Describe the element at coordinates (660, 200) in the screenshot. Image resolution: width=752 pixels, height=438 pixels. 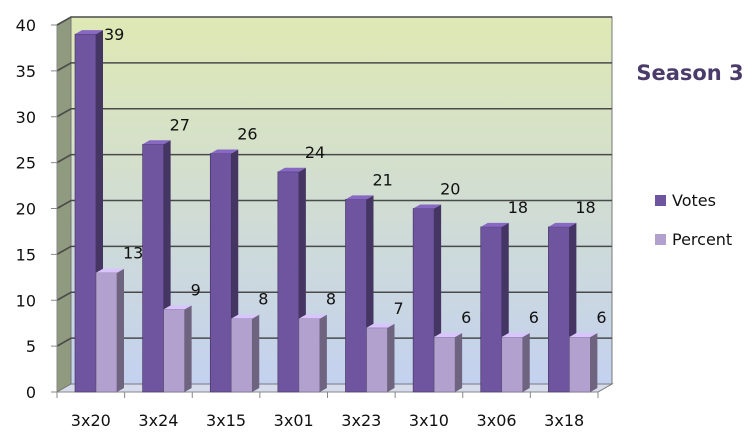
I see `legend-swatch-votes` at that location.